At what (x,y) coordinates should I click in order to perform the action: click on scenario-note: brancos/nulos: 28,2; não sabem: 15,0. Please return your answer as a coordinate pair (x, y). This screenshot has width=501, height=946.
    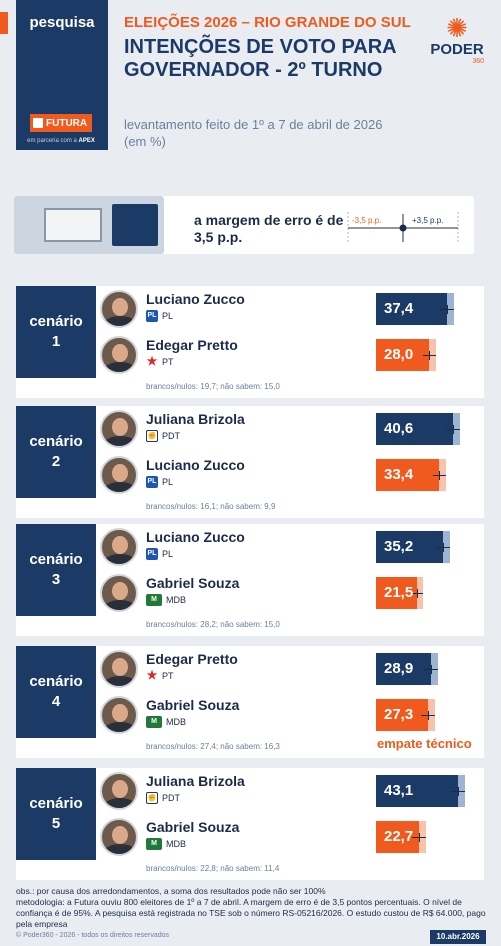
    Looking at the image, I should click on (213, 624).